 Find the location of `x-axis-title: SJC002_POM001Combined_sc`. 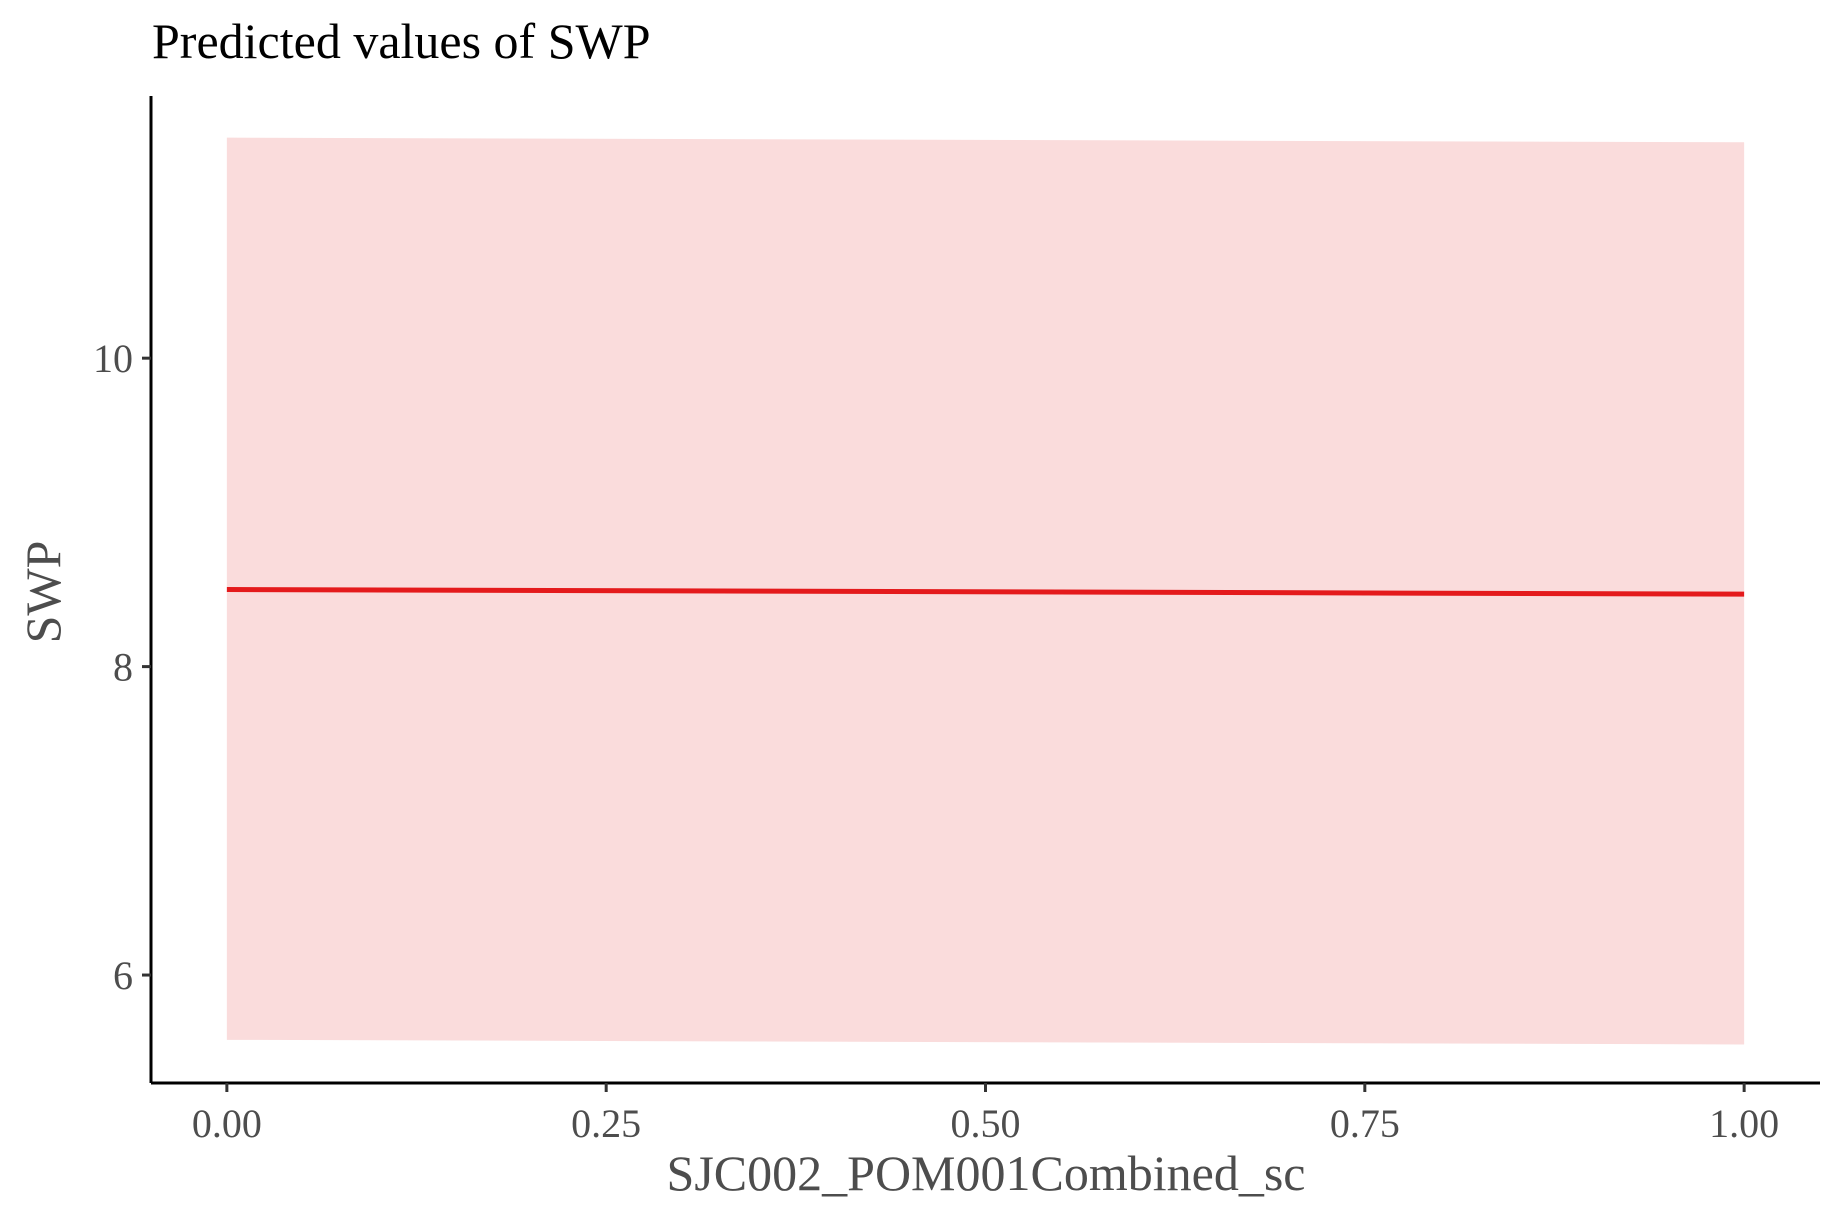

x-axis-title: SJC002_POM001Combined_sc is located at coordinates (986, 1173).